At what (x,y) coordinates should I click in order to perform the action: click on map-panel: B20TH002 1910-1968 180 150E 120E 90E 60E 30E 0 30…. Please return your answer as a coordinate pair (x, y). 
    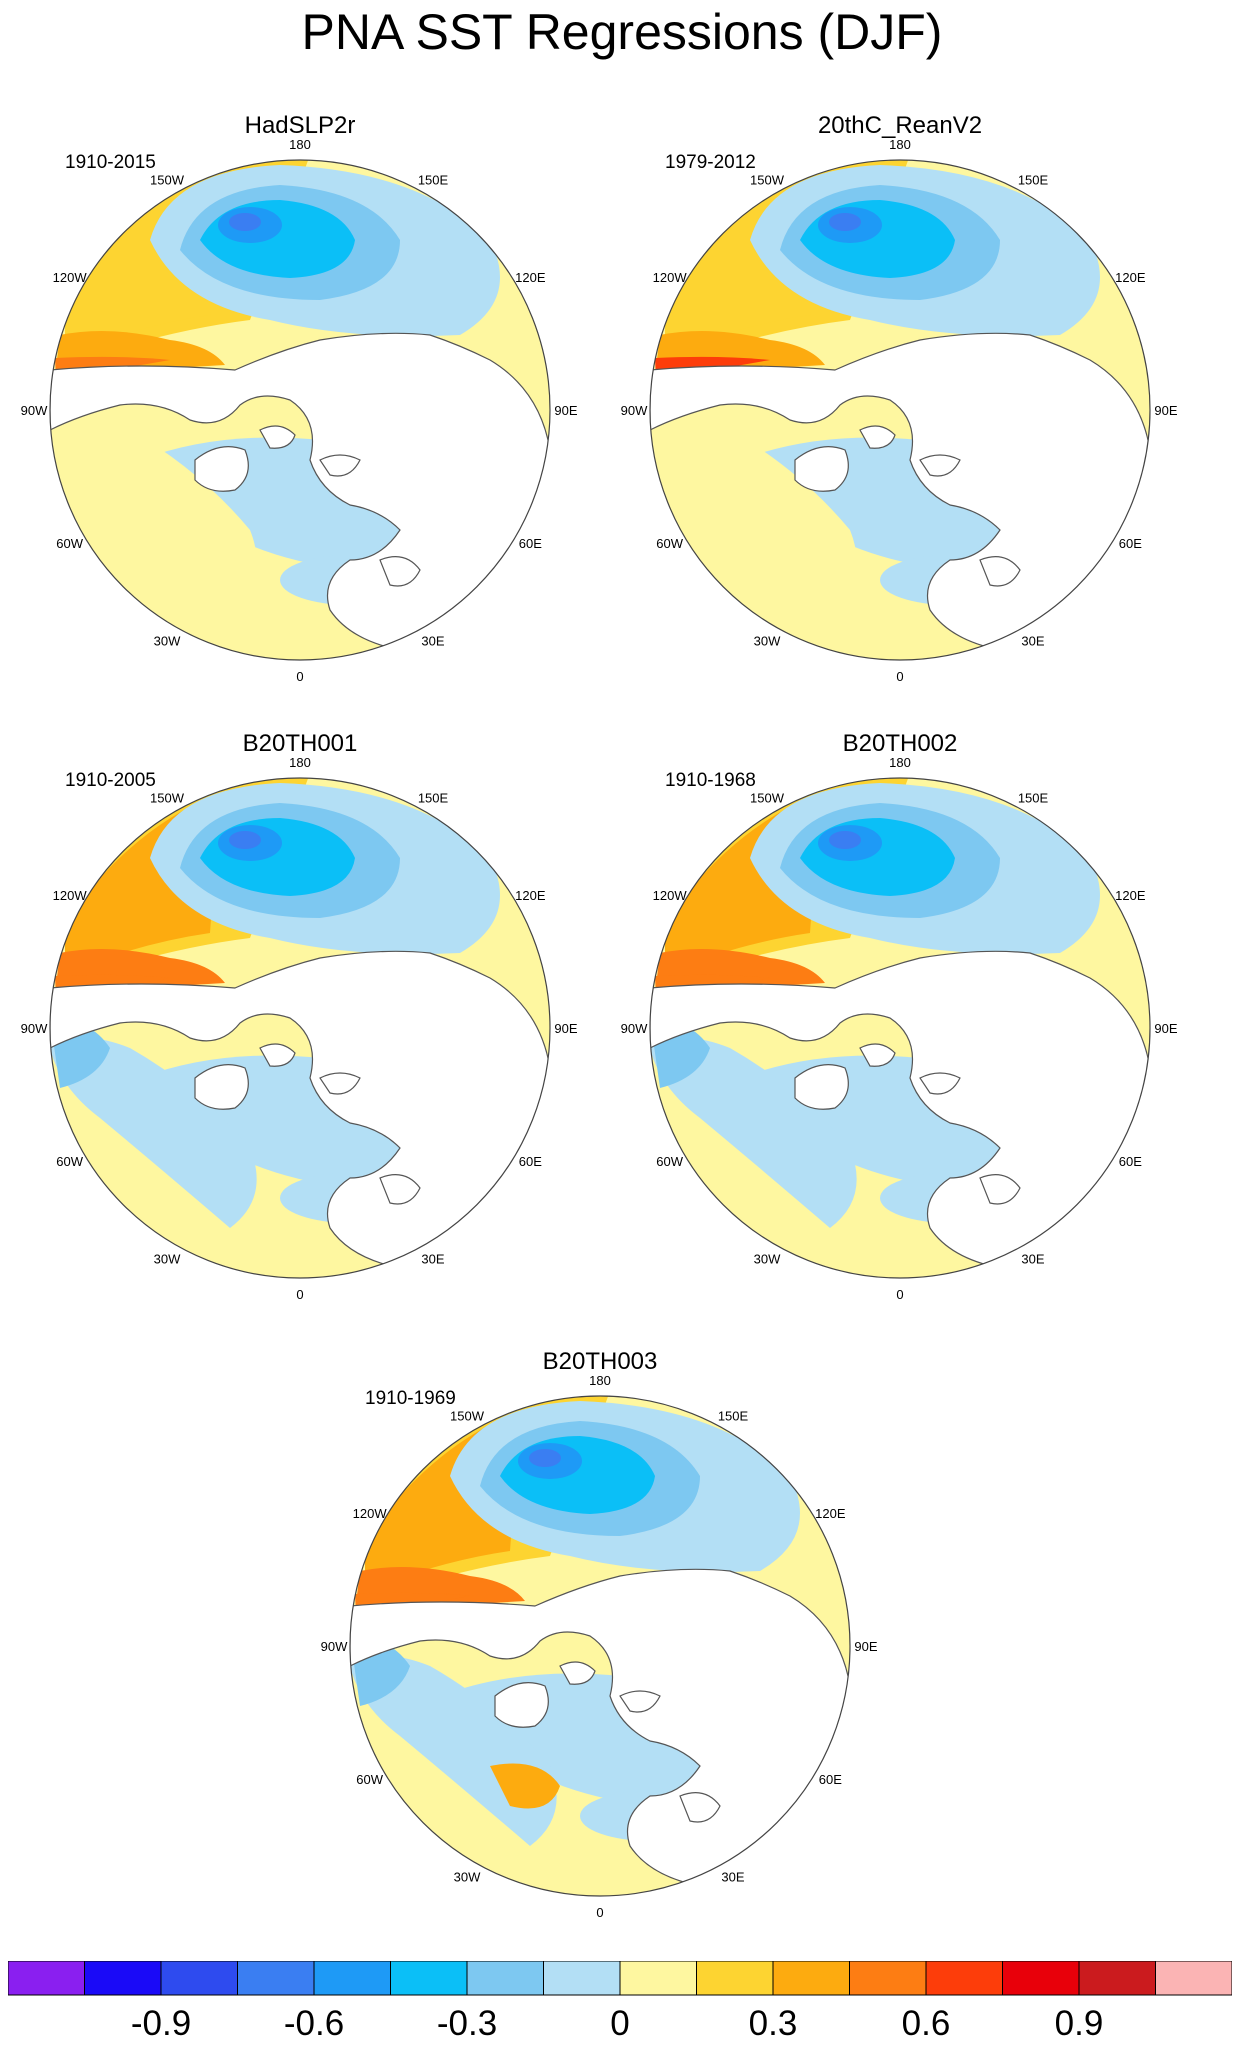
    Looking at the image, I should click on (900, 1019).